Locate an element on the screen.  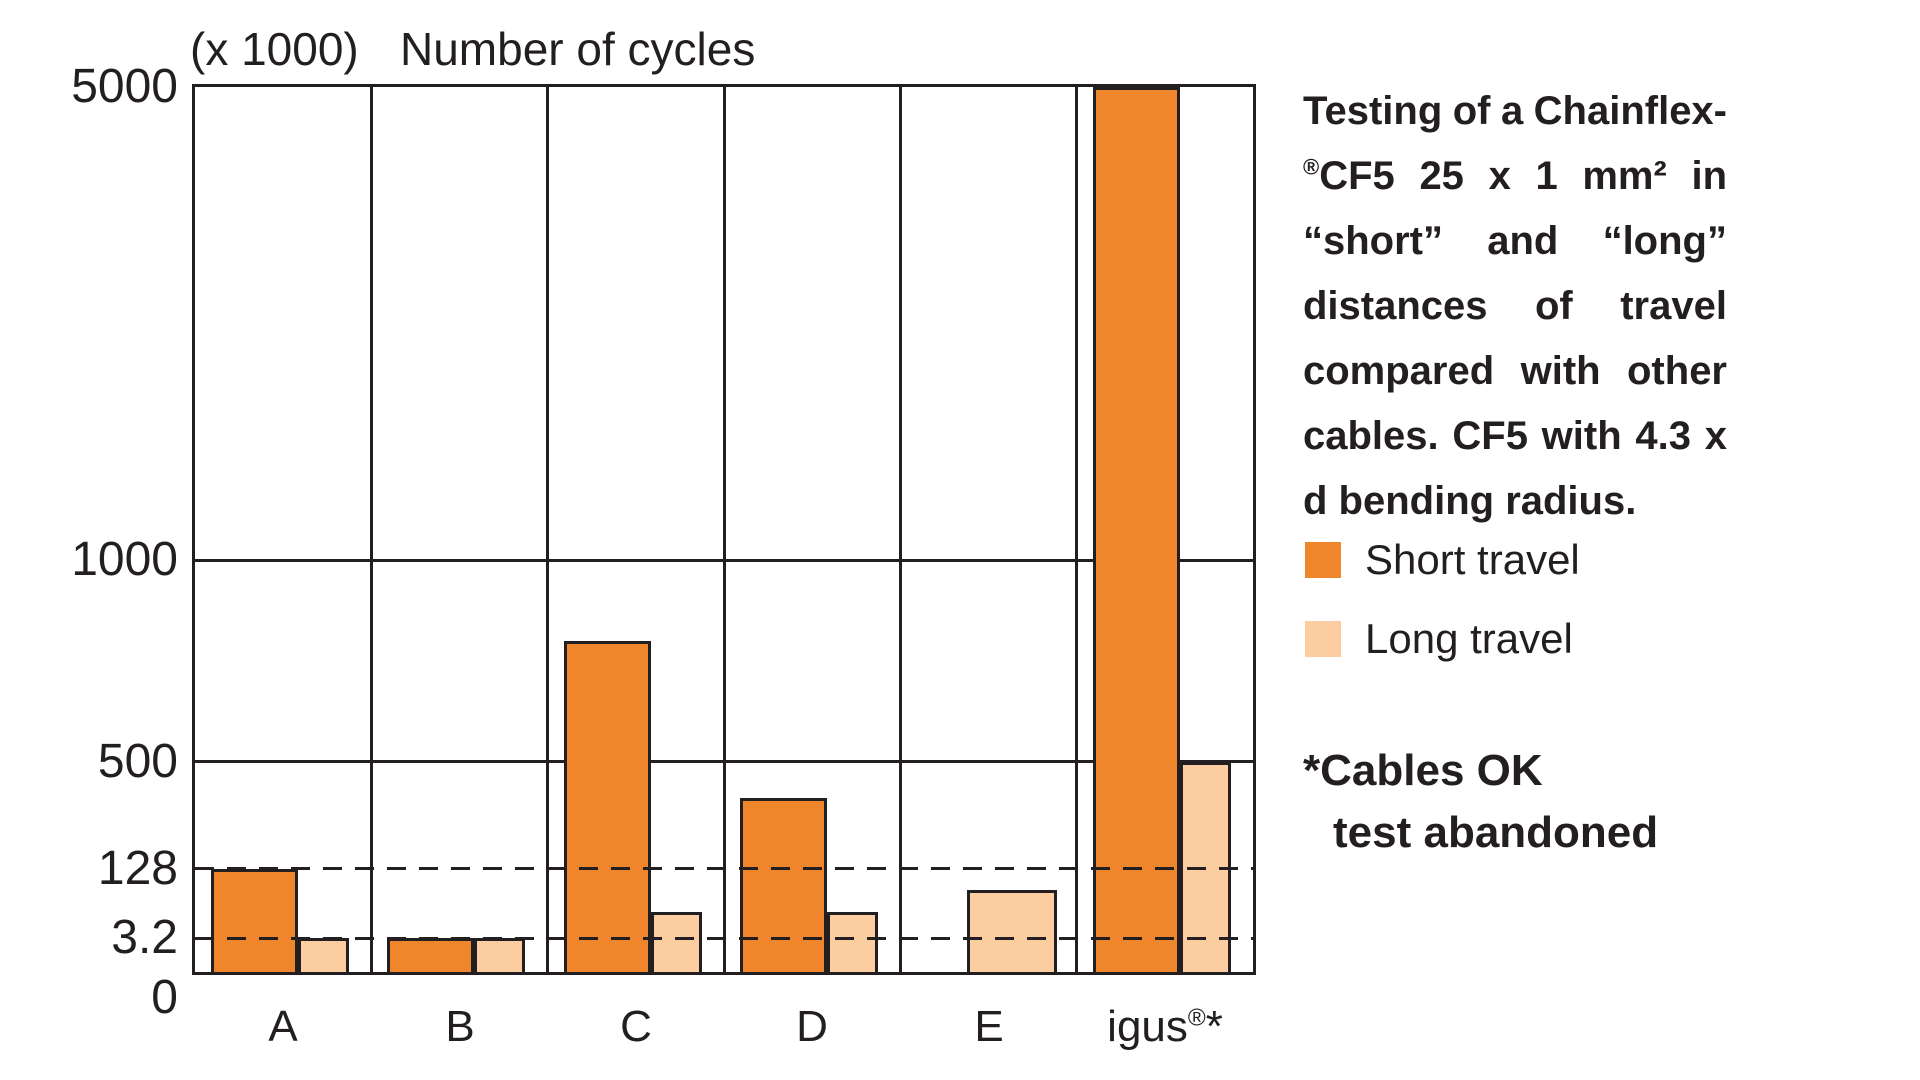
y-tick-0: 0 is located at coordinates (164, 997).